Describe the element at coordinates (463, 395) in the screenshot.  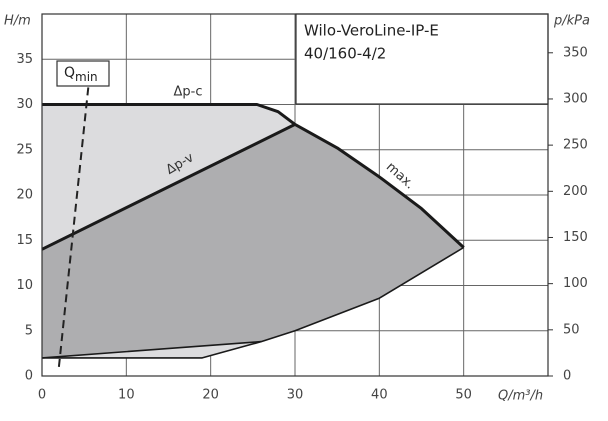
I see `x-tick-label: 50` at that location.